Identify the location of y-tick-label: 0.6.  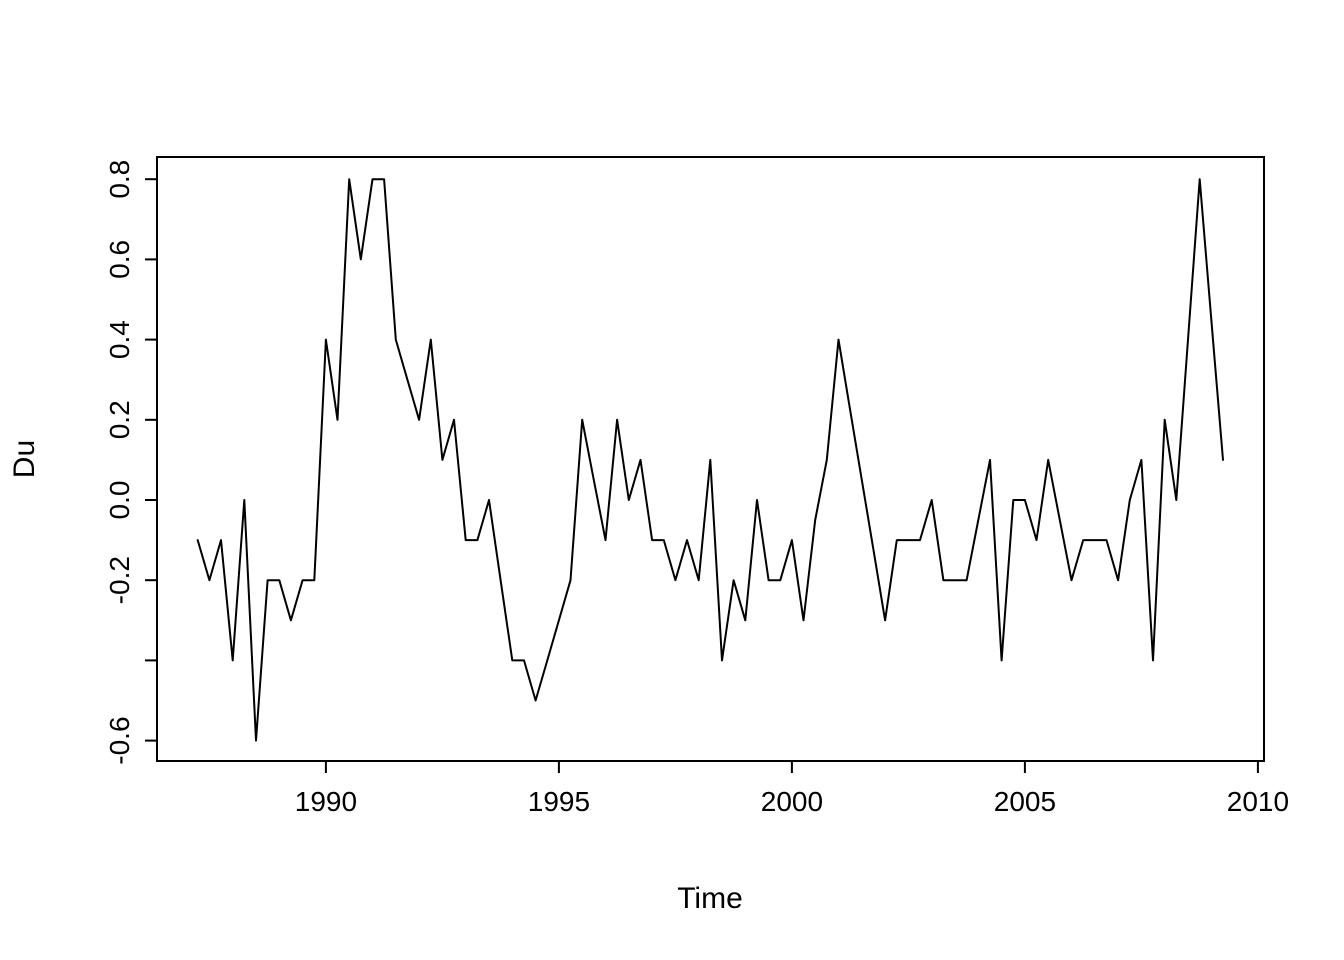
(119, 259).